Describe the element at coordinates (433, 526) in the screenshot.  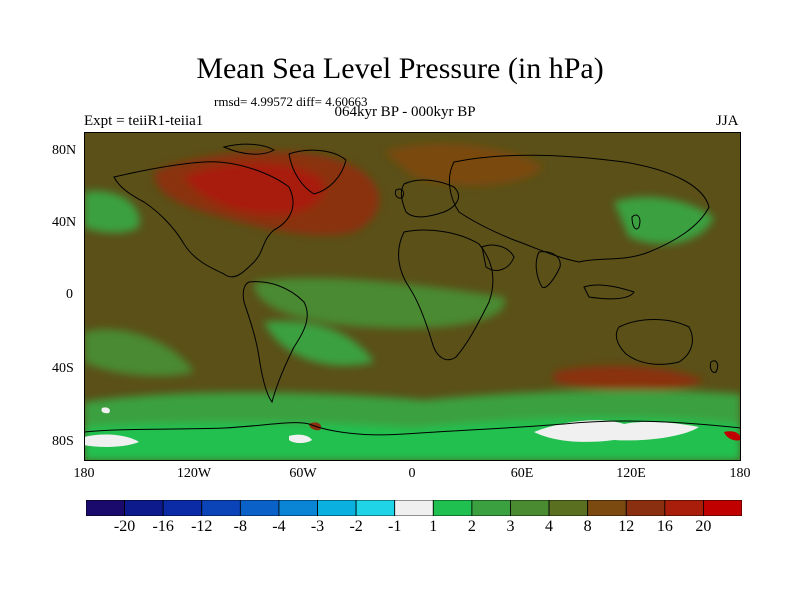
I see `colorbar-label: 1` at that location.